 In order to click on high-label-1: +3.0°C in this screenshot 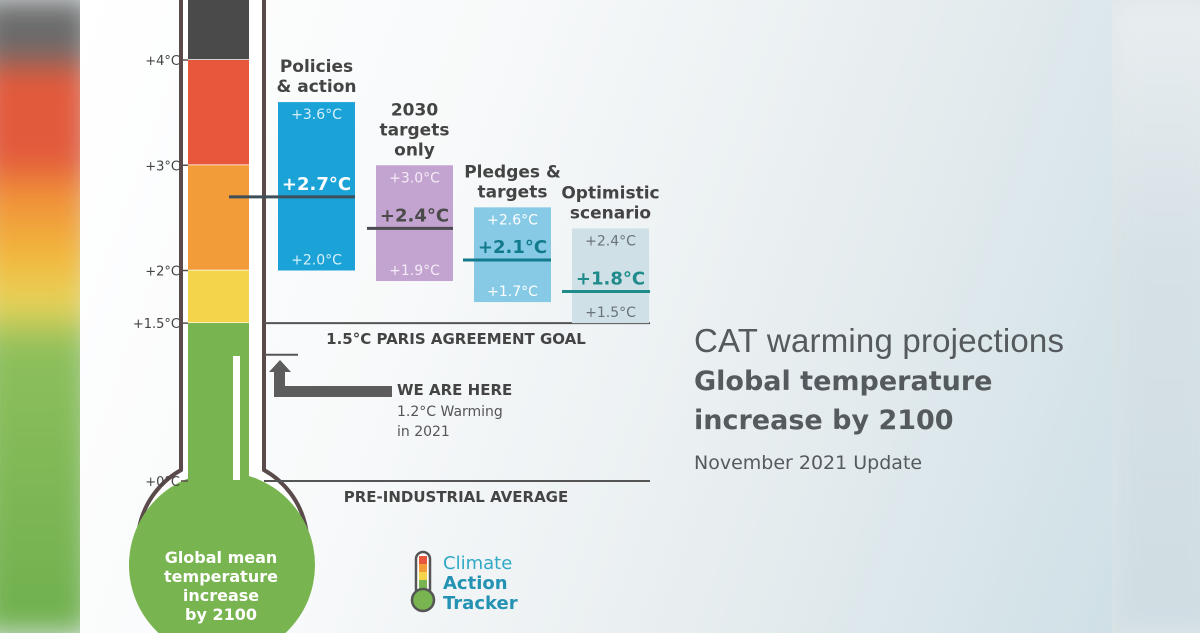, I will do `click(414, 178)`.